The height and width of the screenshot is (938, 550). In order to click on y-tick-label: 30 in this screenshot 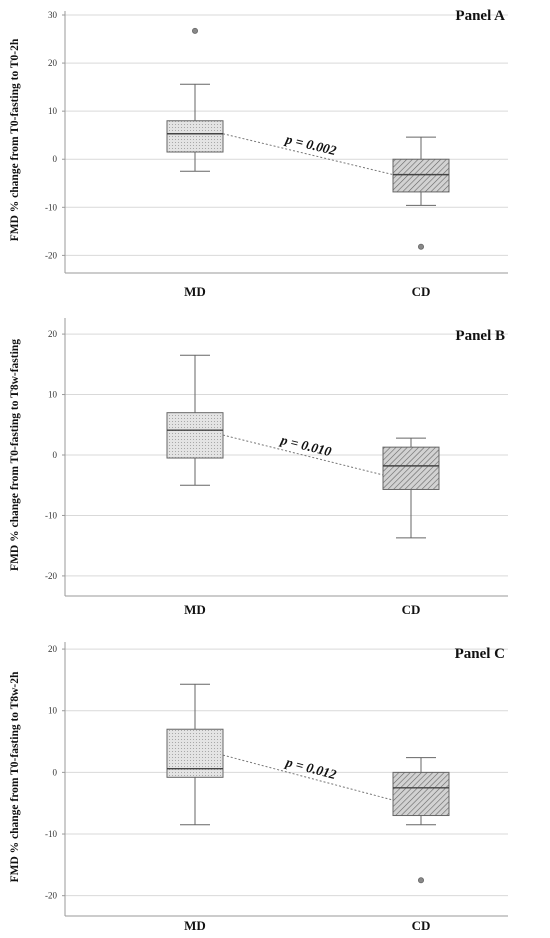, I will do `click(53, 15)`.